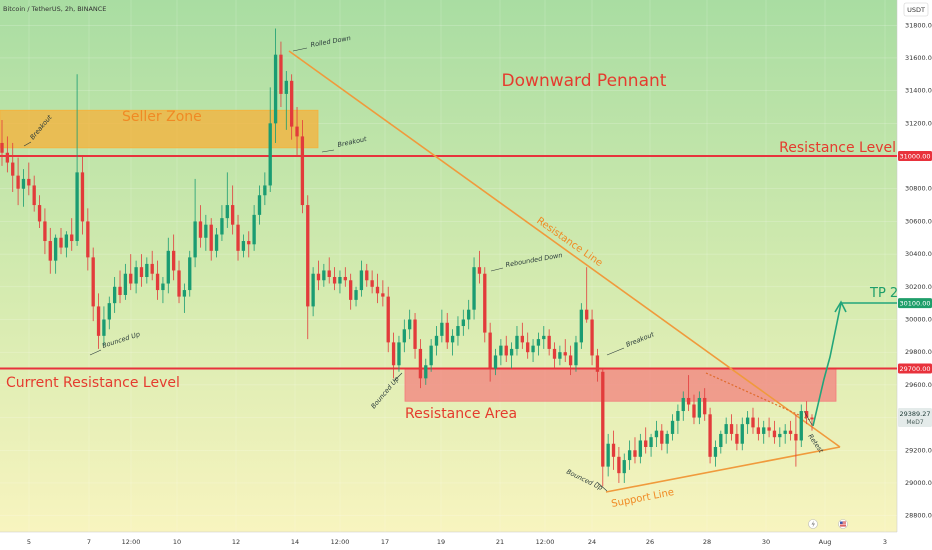 The image size is (932, 550). Describe the element at coordinates (93, 383) in the screenshot. I see `current-resistance-label: Current Resistance Level` at that location.